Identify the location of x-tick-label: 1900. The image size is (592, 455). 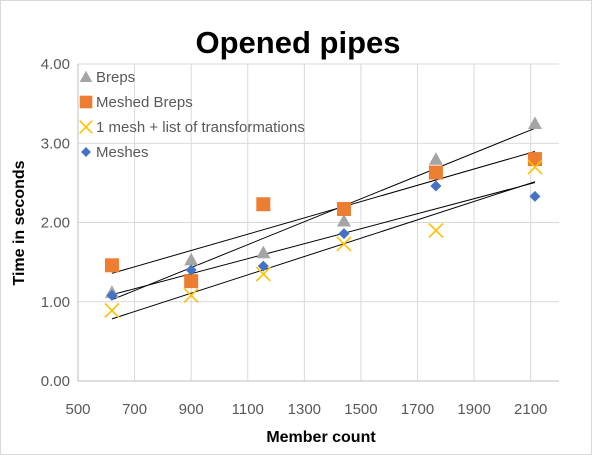
(473, 409).